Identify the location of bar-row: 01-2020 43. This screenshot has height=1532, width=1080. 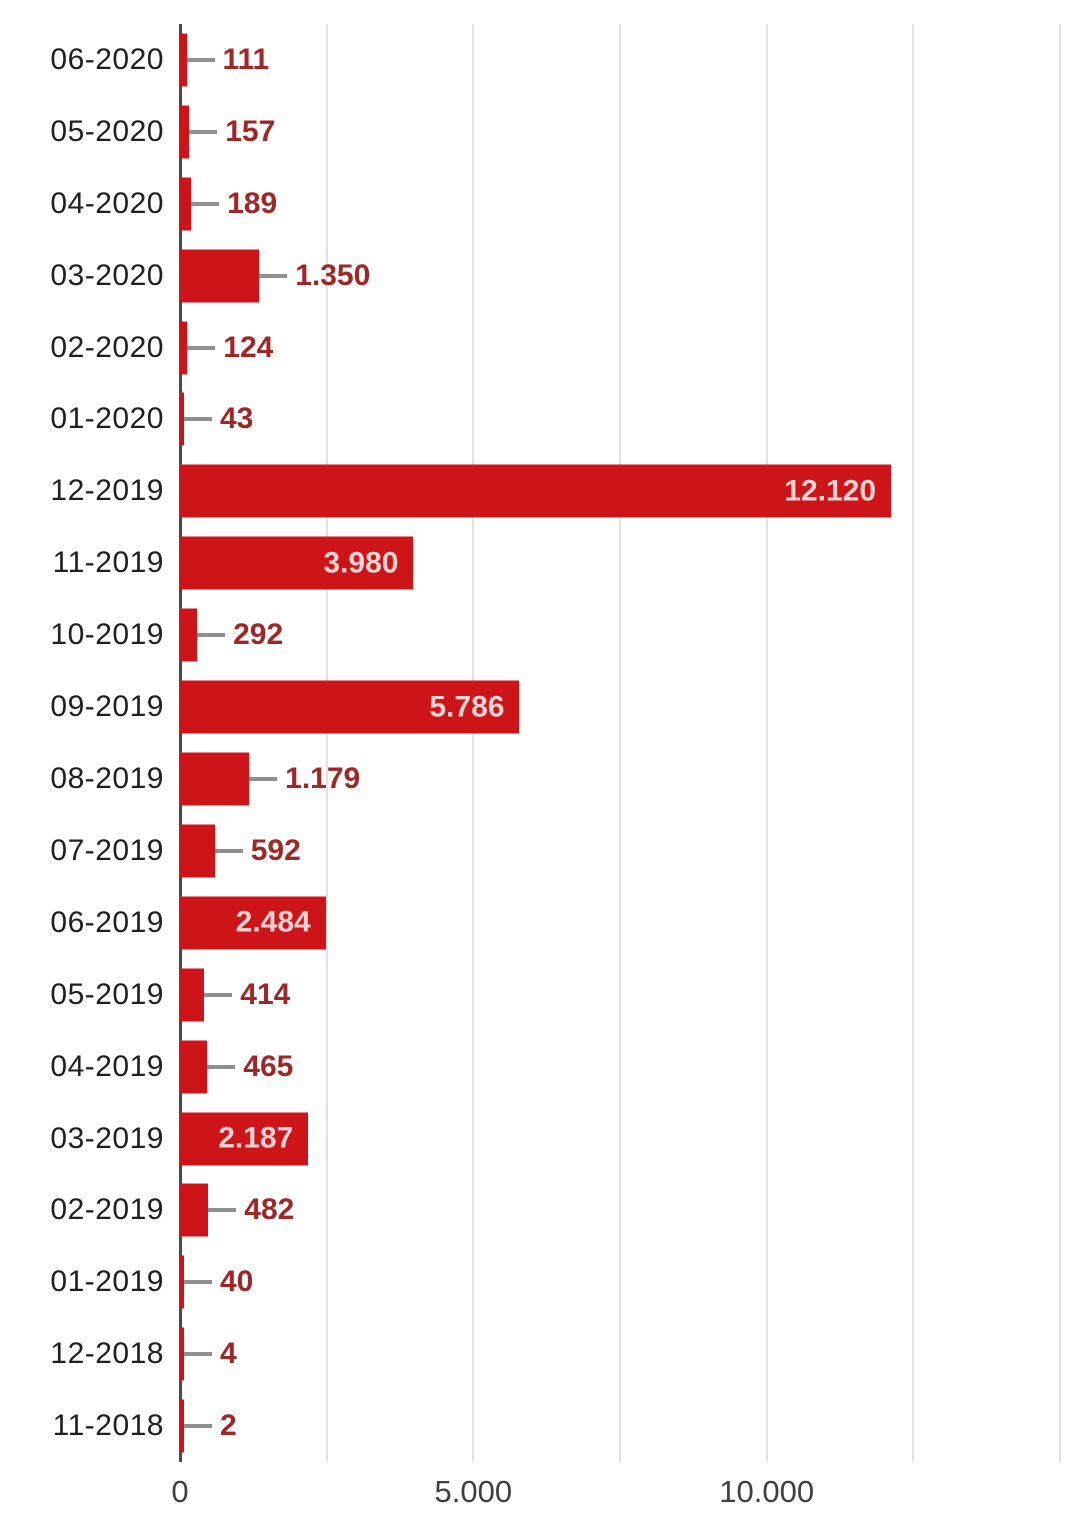
(530, 420).